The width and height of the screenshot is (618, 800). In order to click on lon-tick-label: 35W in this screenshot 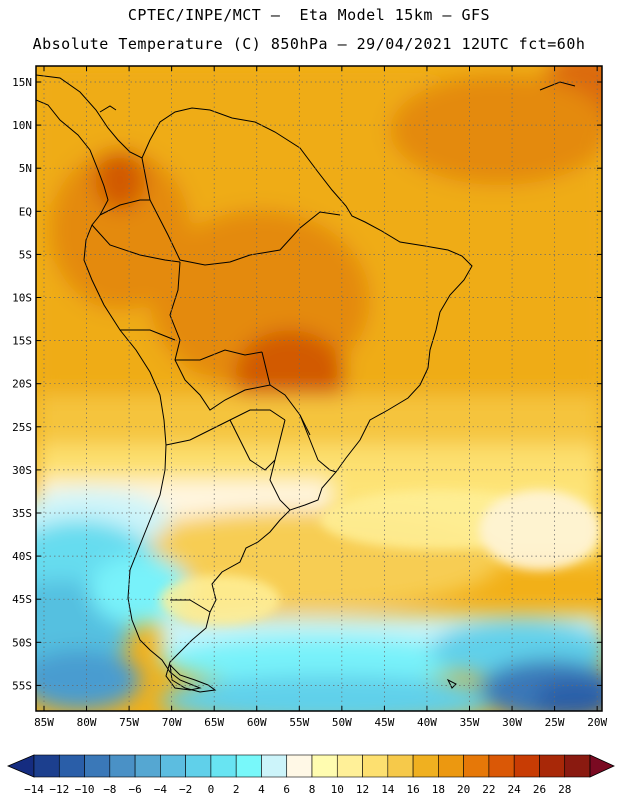, I will do `click(470, 722)`.